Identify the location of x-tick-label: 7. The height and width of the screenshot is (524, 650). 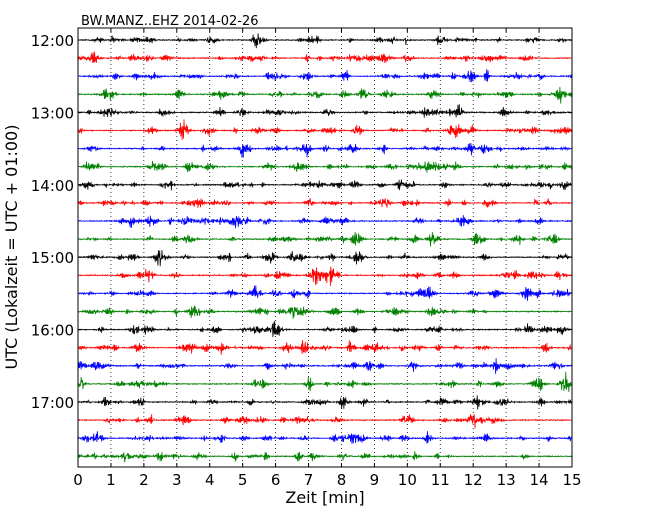
(309, 480).